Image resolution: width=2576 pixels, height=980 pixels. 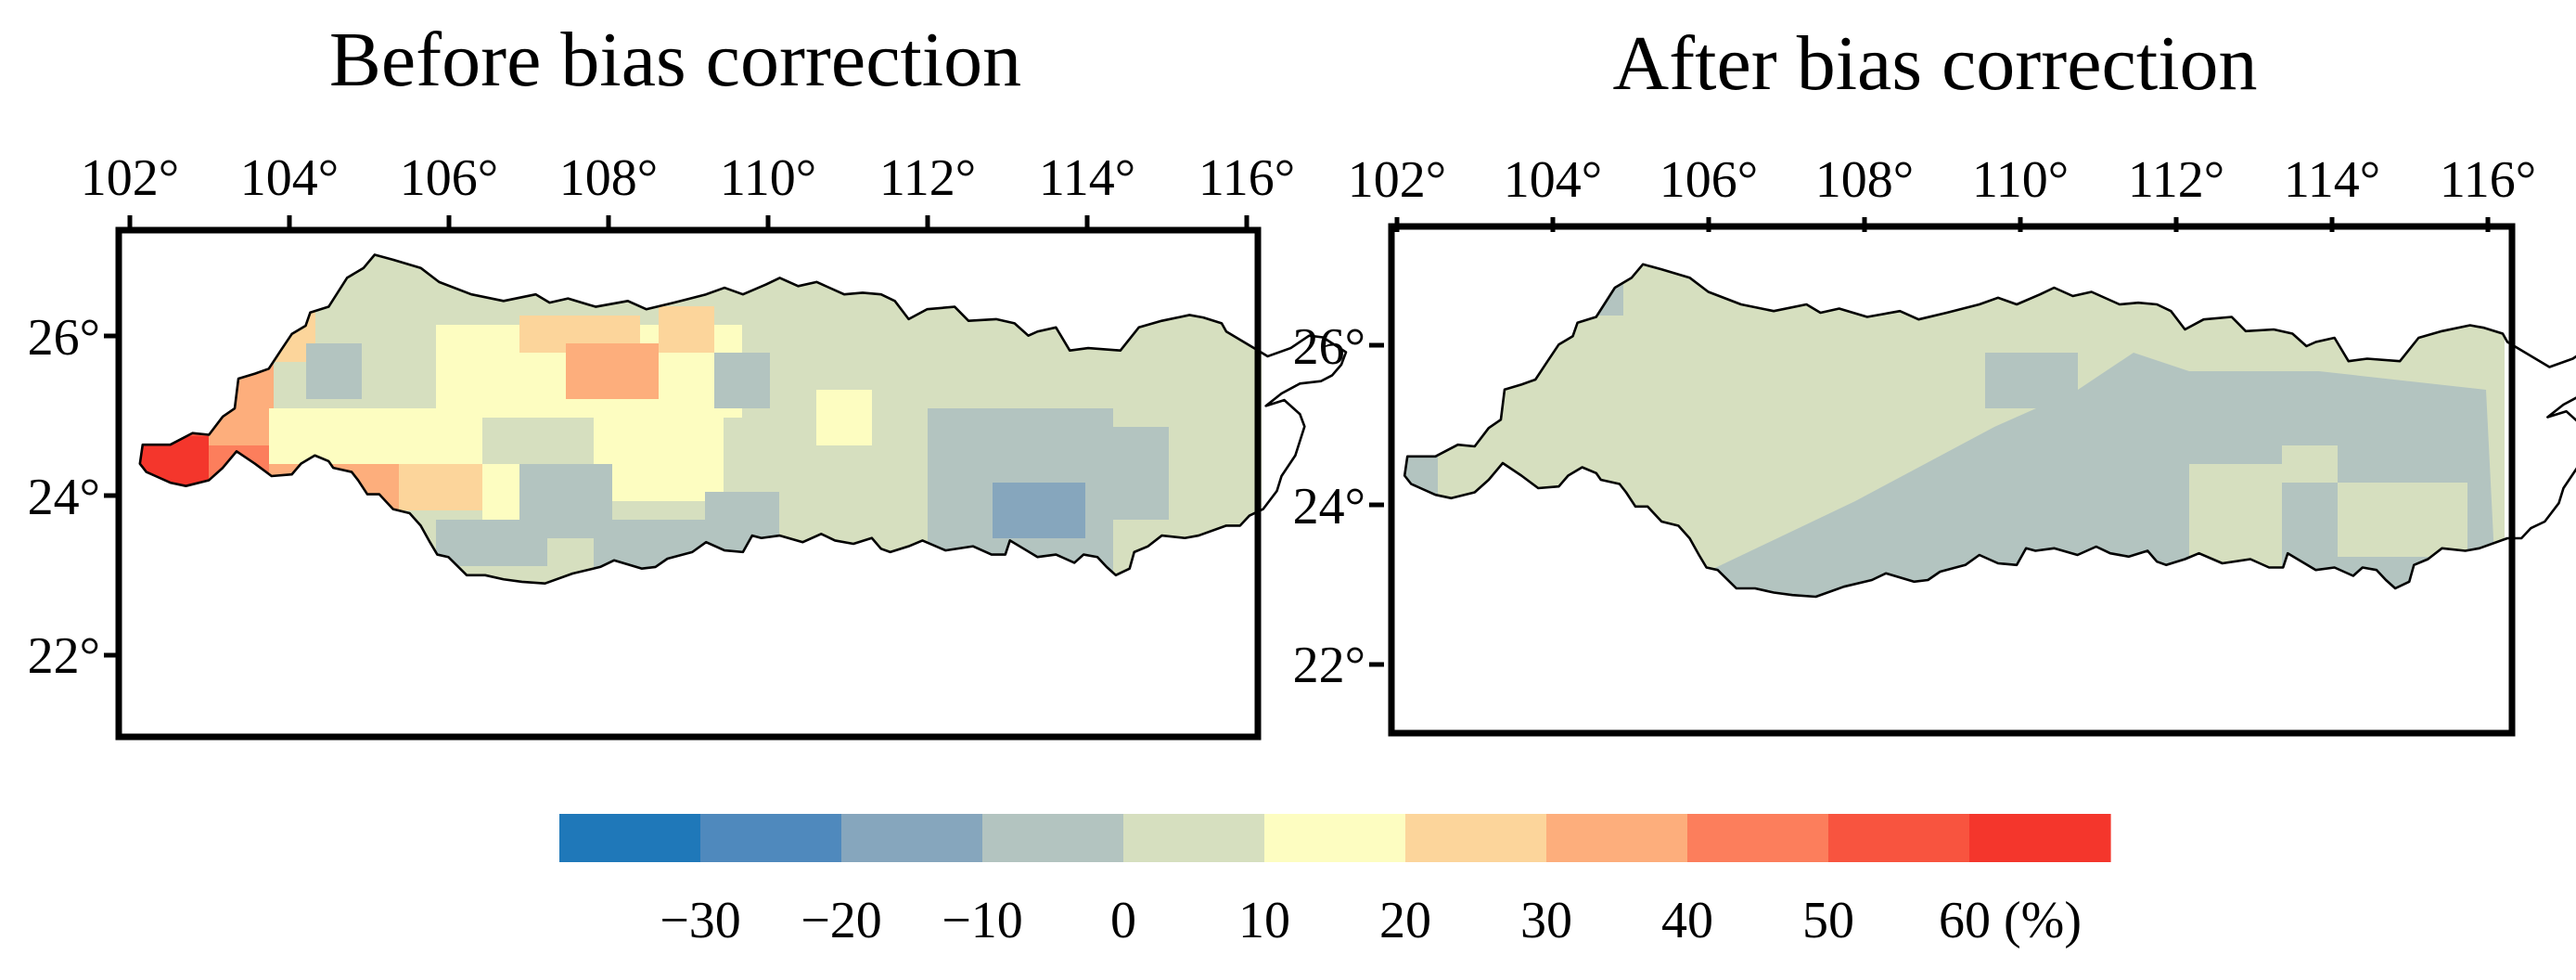 I want to click on colorbar: −30 −20 −10 0 10 20 30 40 50 60 (%), so click(x=1335, y=881).